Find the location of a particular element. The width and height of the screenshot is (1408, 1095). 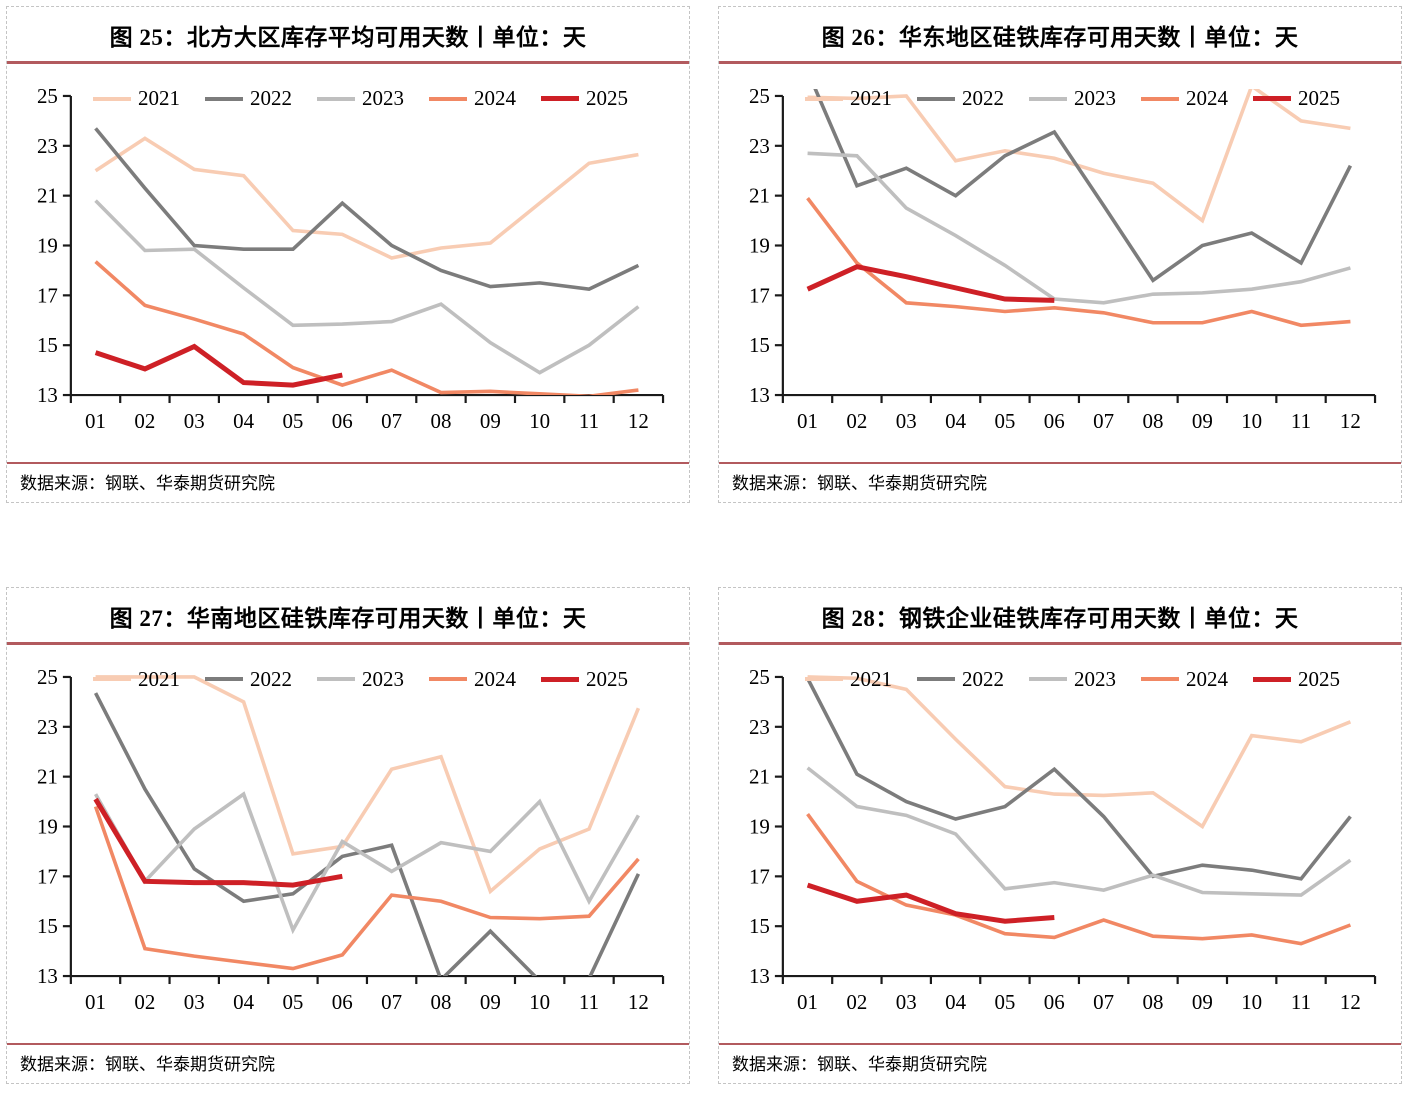

figure-title: 图 26：华东地区硅铁库存可用天数丨单位：天 is located at coordinates (1060, 37).